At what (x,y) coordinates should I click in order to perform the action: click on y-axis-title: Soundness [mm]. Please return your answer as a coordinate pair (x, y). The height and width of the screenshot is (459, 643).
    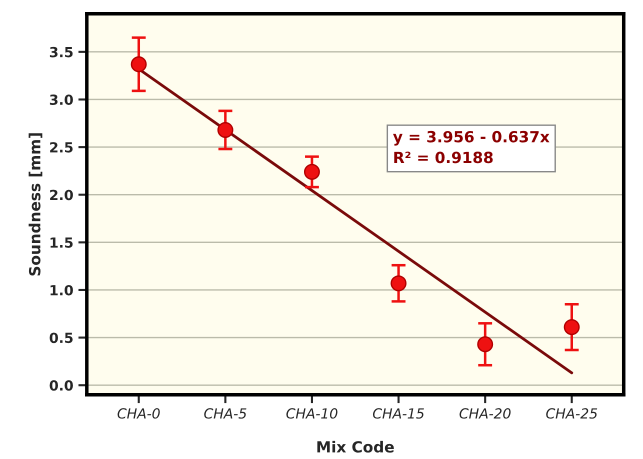
    Looking at the image, I should click on (35, 204).